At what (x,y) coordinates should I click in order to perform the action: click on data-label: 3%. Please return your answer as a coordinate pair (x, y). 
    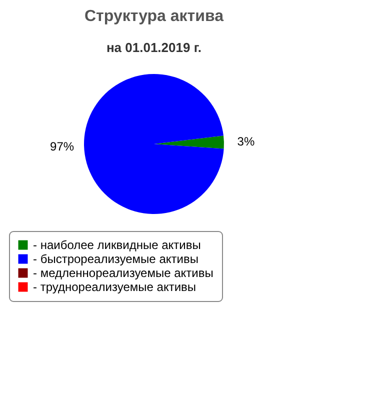
    Looking at the image, I should click on (246, 141).